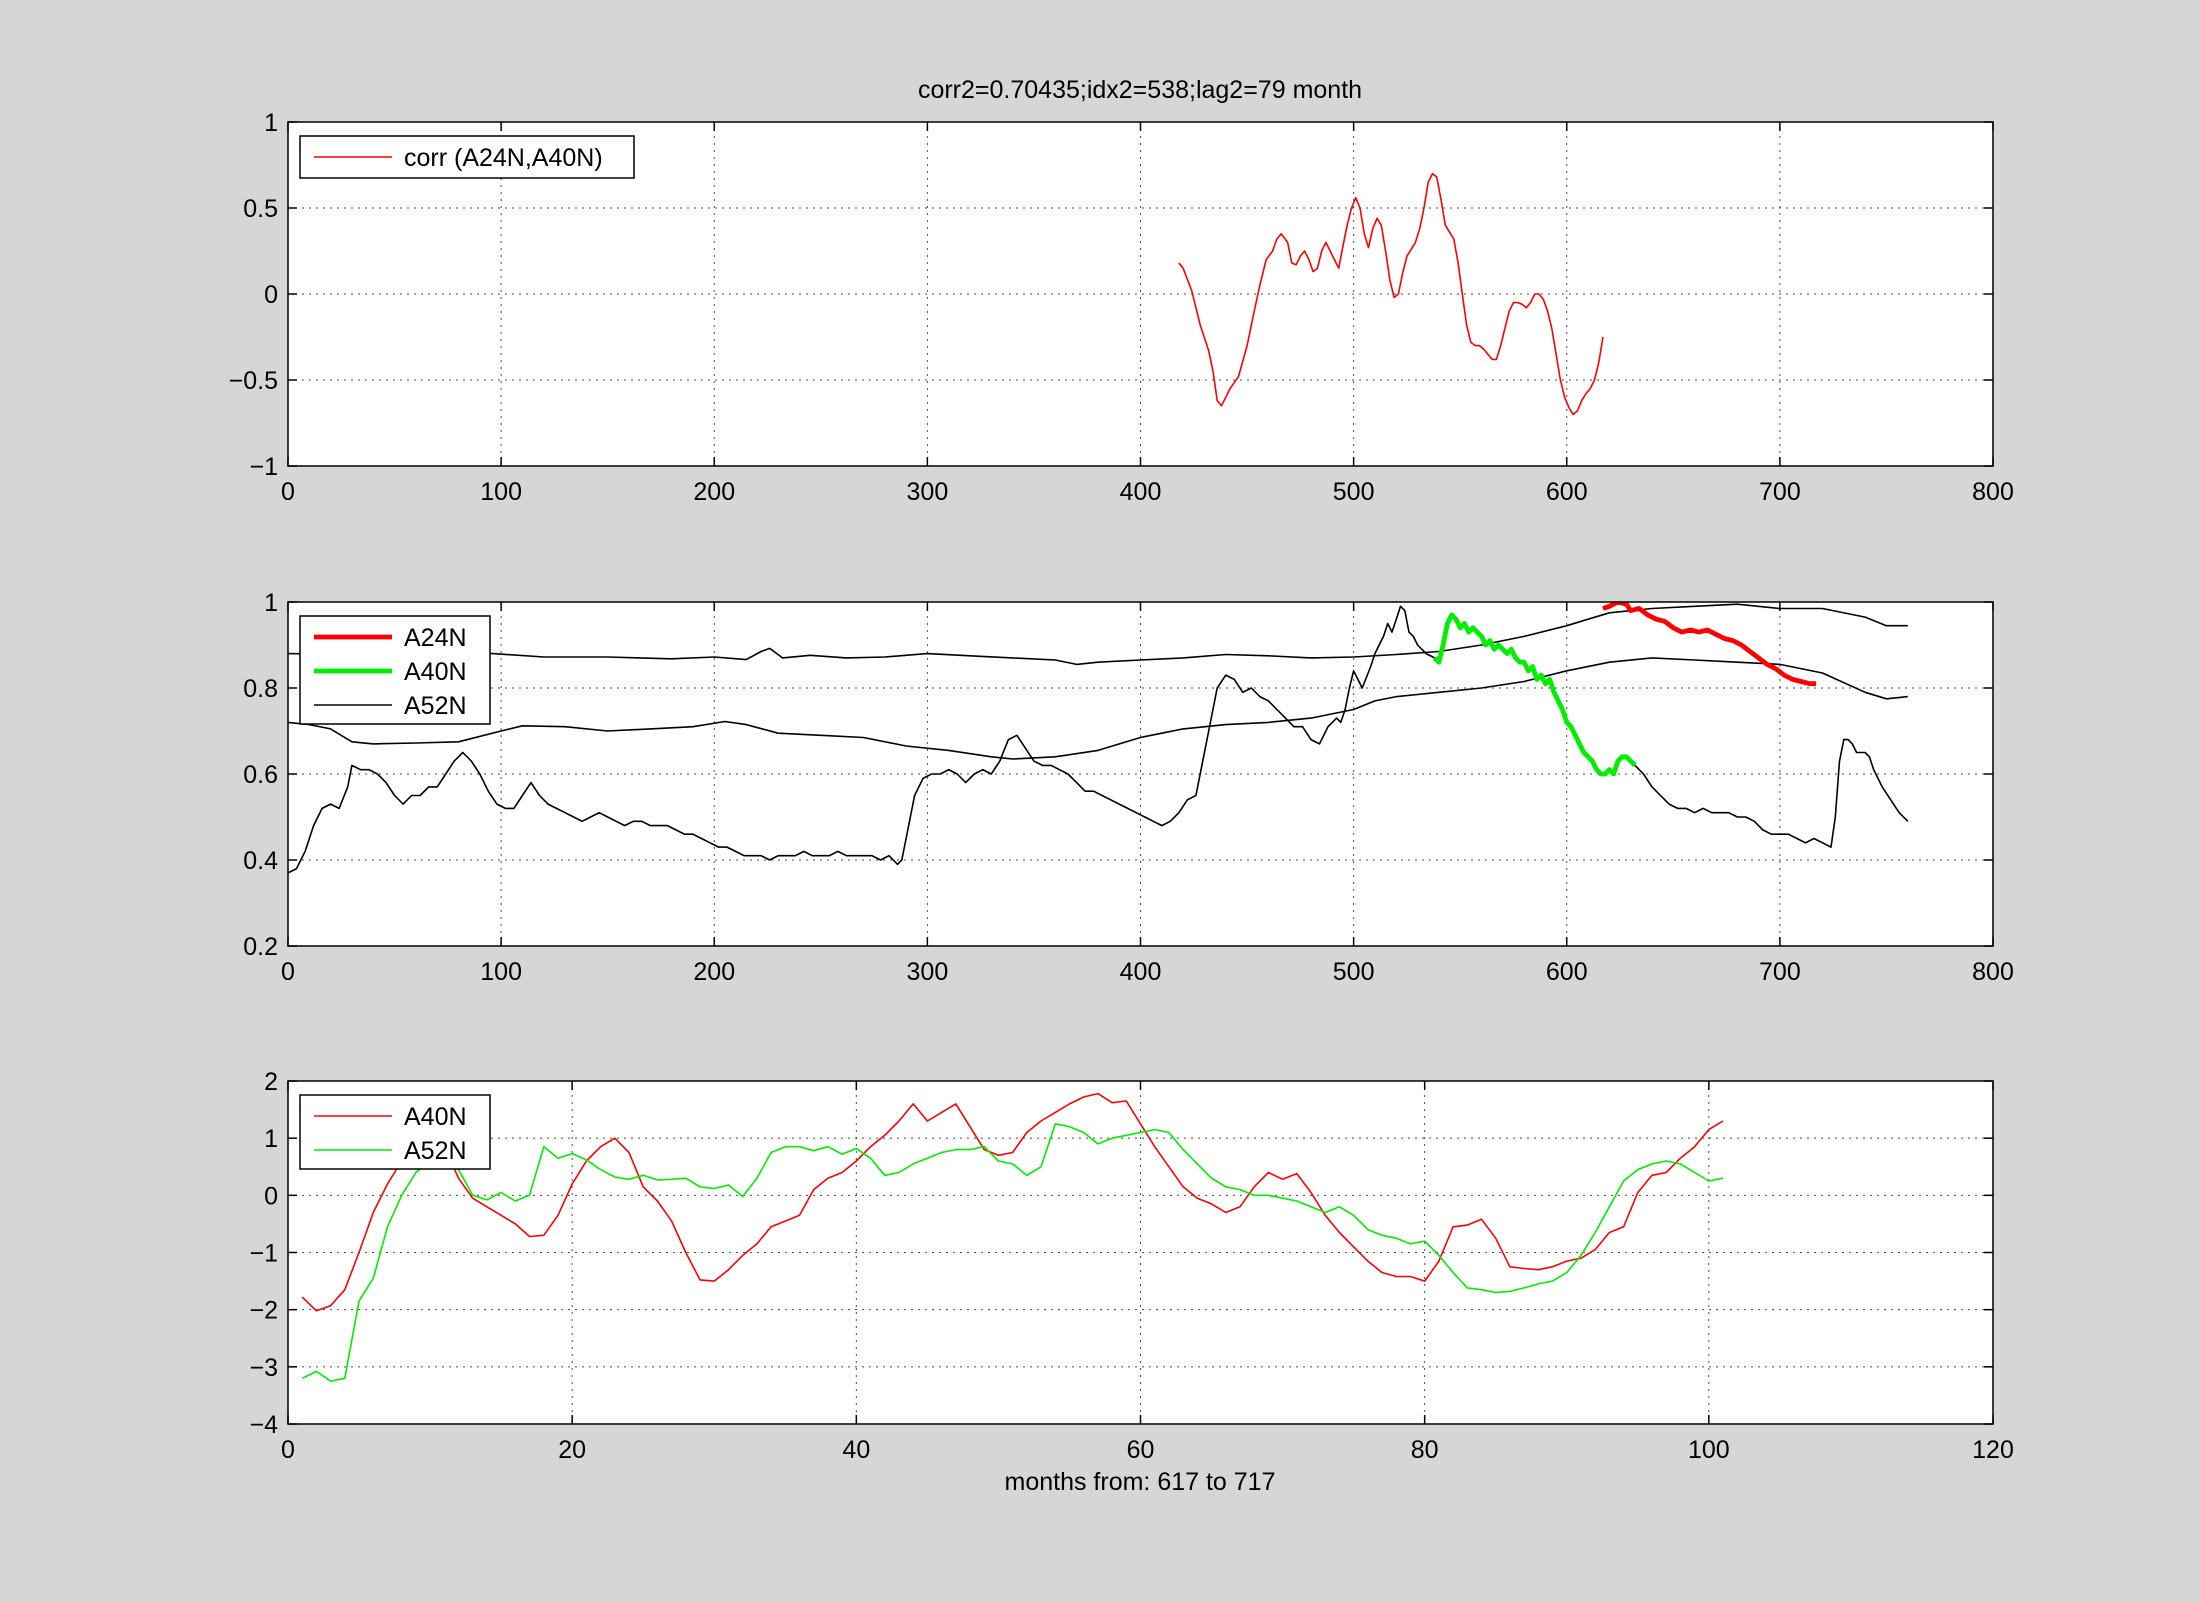 This screenshot has height=1602, width=2200. I want to click on series-line-lower-black, so click(861, 739).